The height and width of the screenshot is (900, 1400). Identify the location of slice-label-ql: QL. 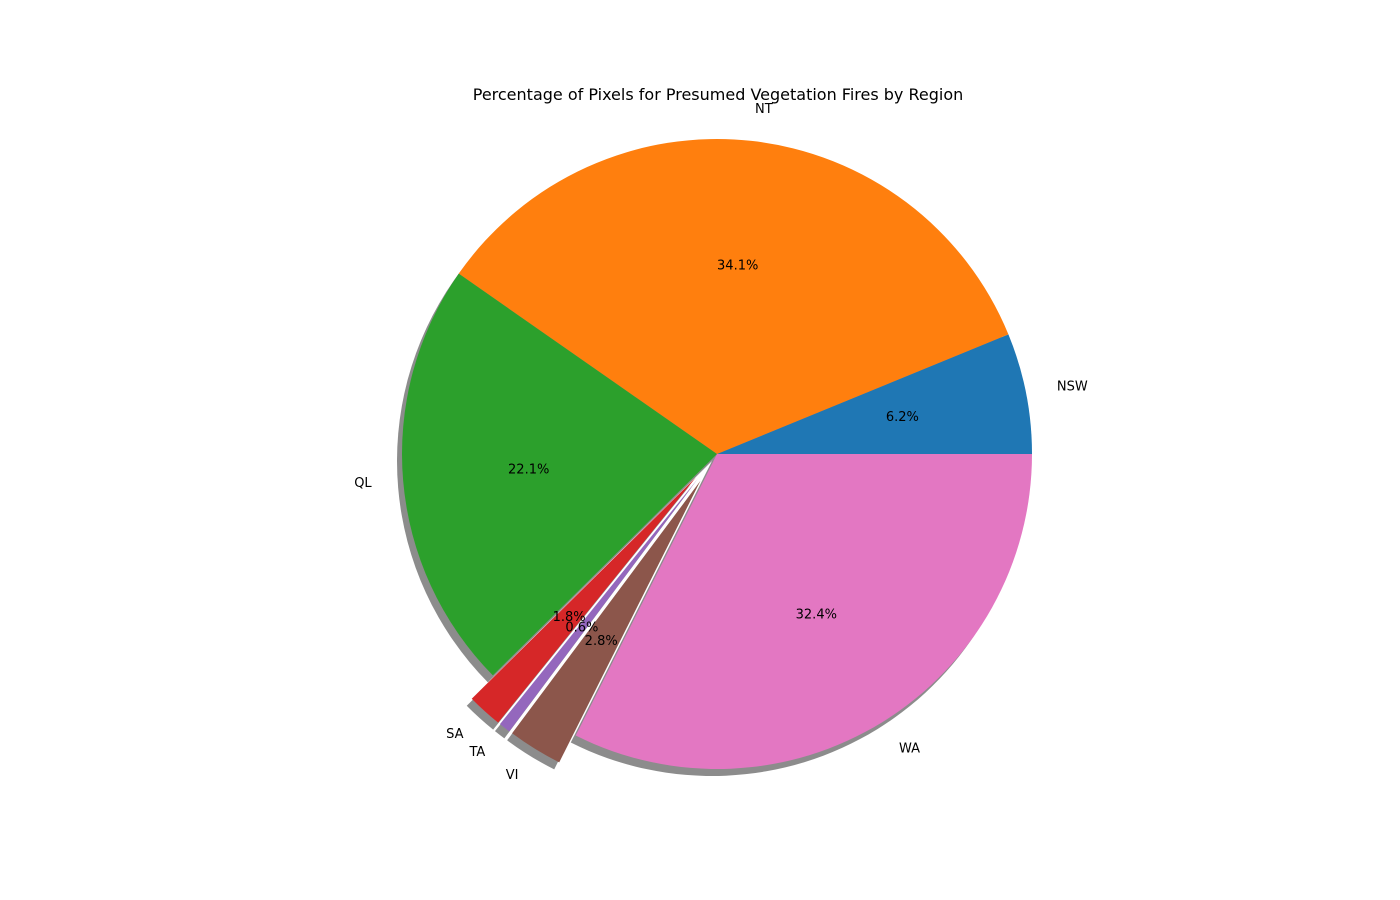
(363, 483).